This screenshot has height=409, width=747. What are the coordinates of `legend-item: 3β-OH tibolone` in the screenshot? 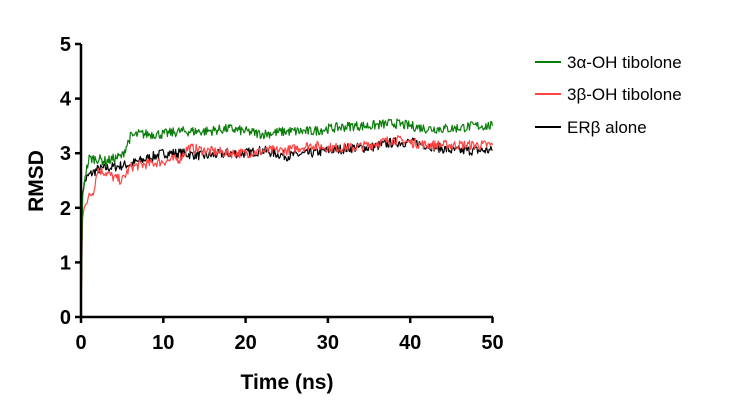 It's located at (608, 94).